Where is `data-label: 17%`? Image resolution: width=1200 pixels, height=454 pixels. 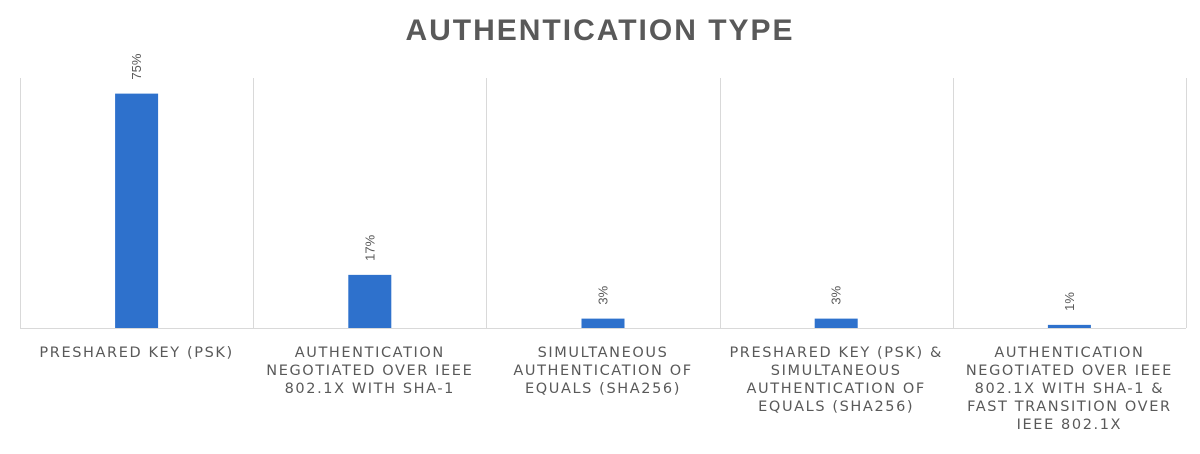 data-label: 17% is located at coordinates (369, 247).